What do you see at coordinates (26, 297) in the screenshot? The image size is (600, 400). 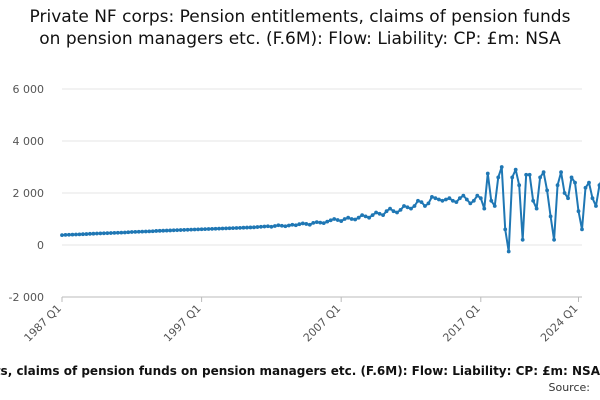 I see `y-tick-label: -2 000` at bounding box center [26, 297].